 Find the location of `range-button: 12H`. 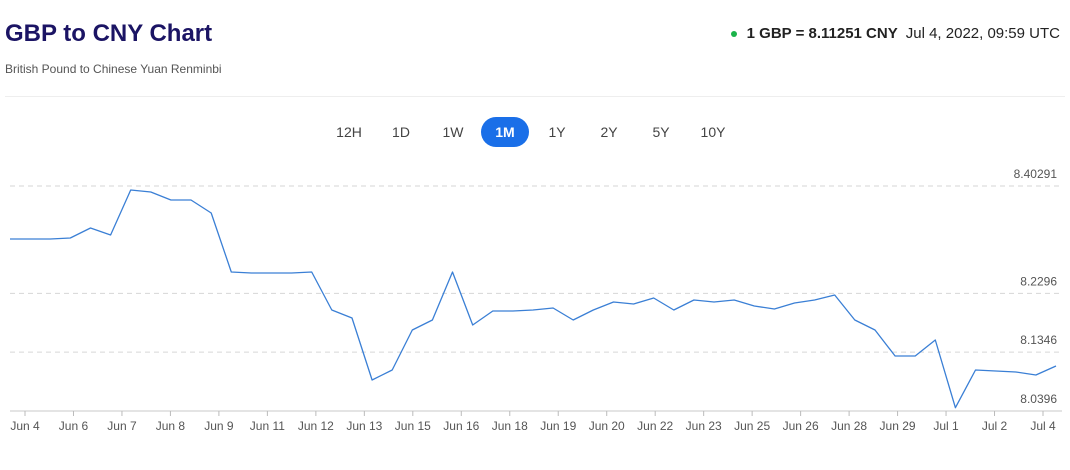

range-button: 12H is located at coordinates (349, 132).